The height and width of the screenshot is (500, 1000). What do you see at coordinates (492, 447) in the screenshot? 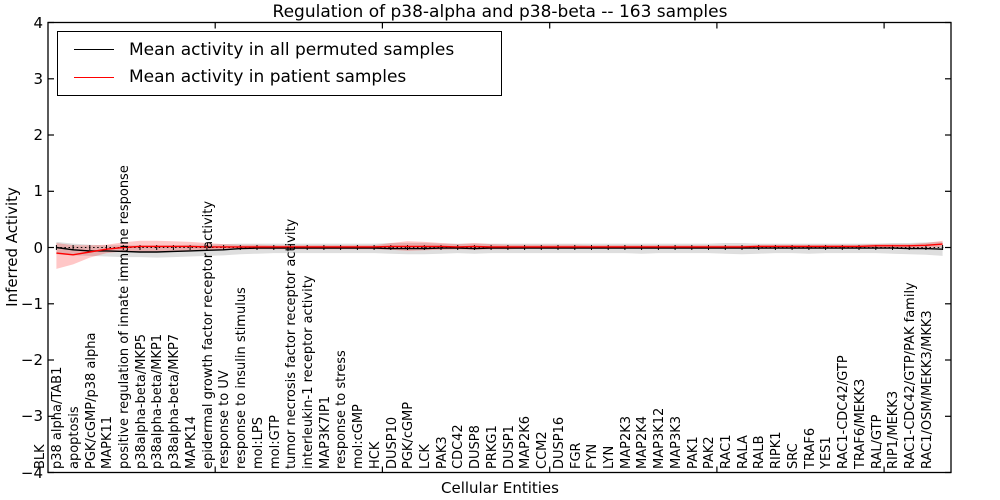
I see `x-tick-label: PRKG1` at bounding box center [492, 447].